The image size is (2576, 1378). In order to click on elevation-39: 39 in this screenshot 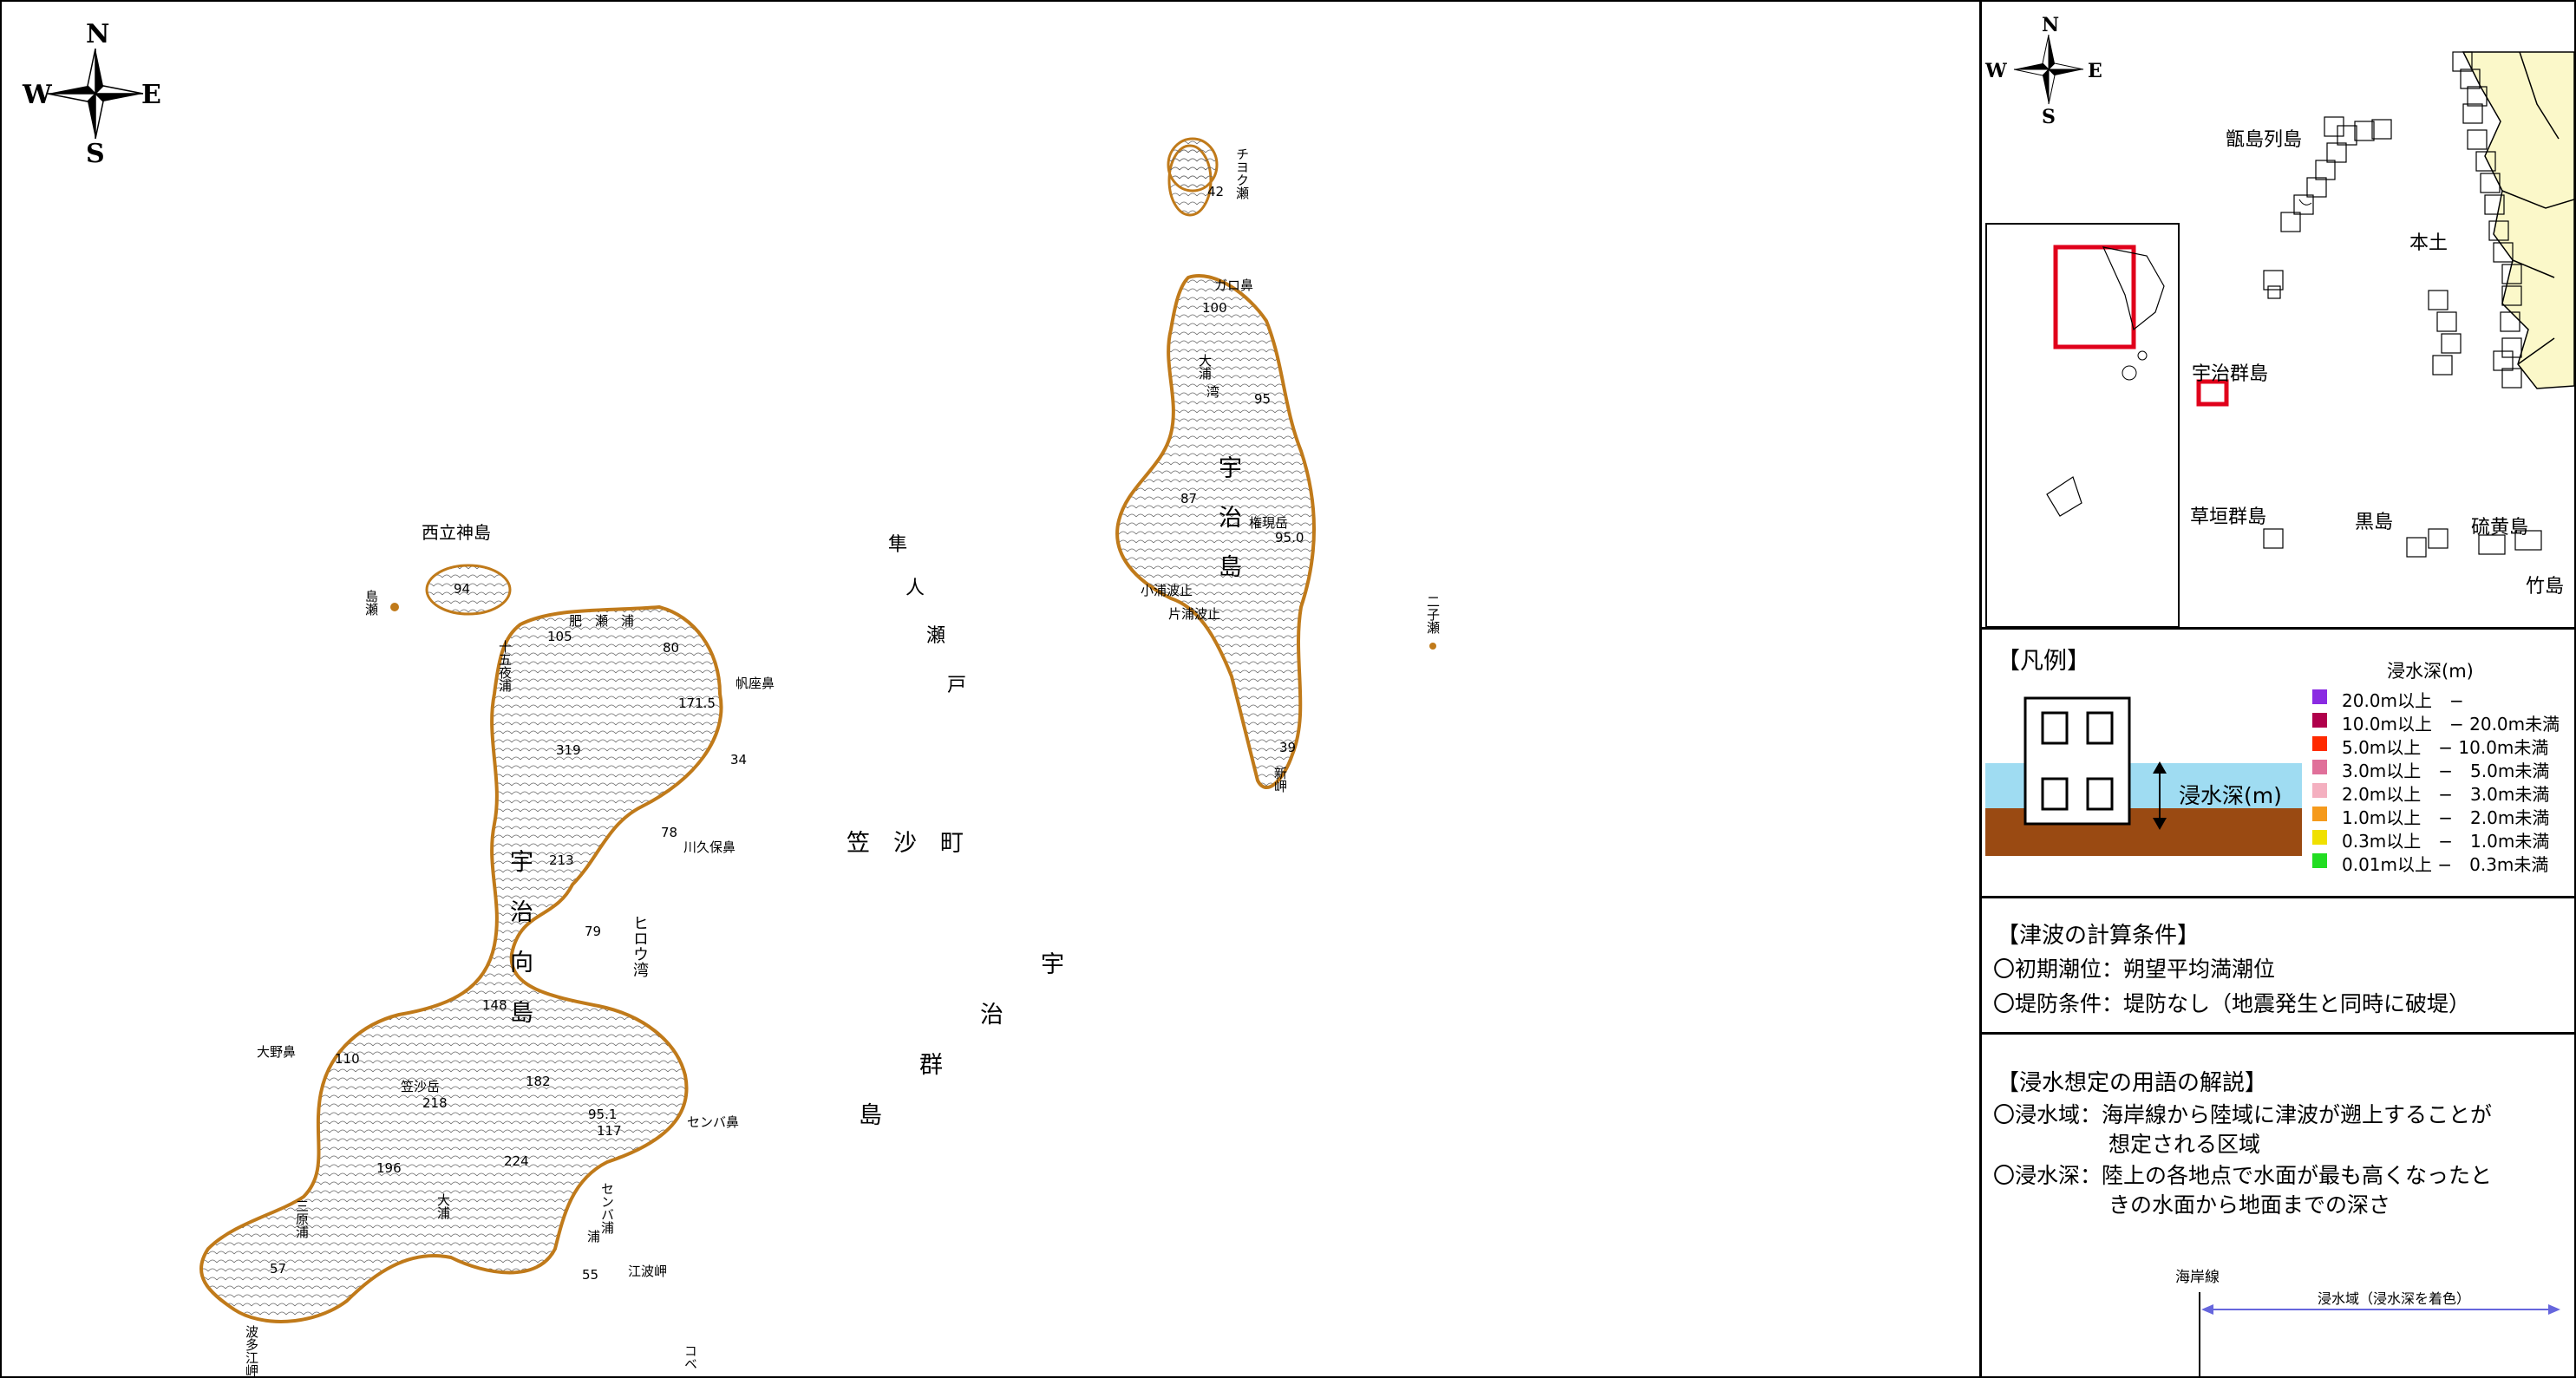, I will do `click(1288, 747)`.